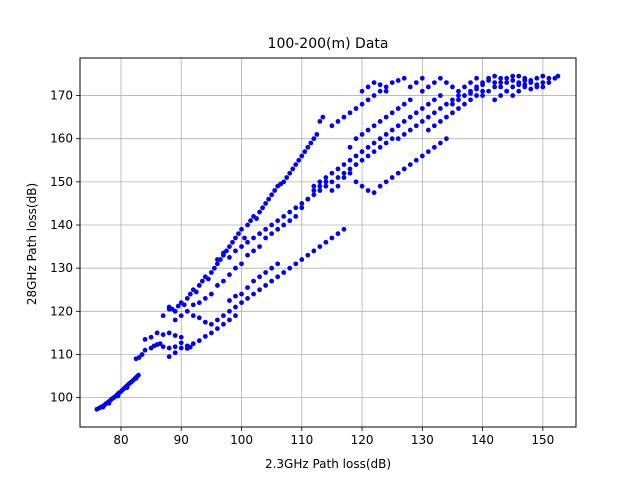  I want to click on x-tick-label: 140, so click(482, 440).